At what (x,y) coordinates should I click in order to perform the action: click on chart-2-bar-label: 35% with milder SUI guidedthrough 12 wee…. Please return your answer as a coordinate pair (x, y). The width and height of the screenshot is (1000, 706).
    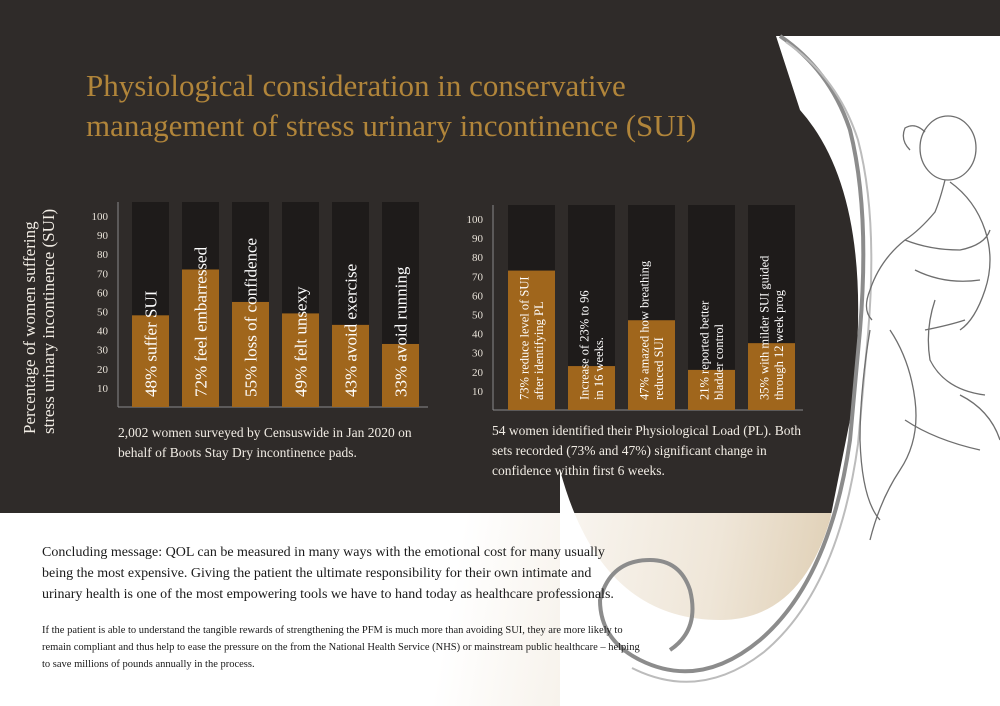
    Looking at the image, I should click on (772, 327).